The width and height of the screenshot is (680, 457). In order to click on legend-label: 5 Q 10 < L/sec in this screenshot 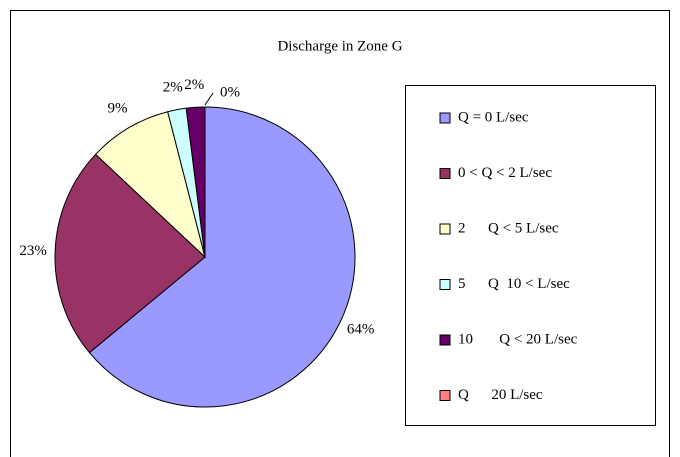, I will do `click(514, 284)`.